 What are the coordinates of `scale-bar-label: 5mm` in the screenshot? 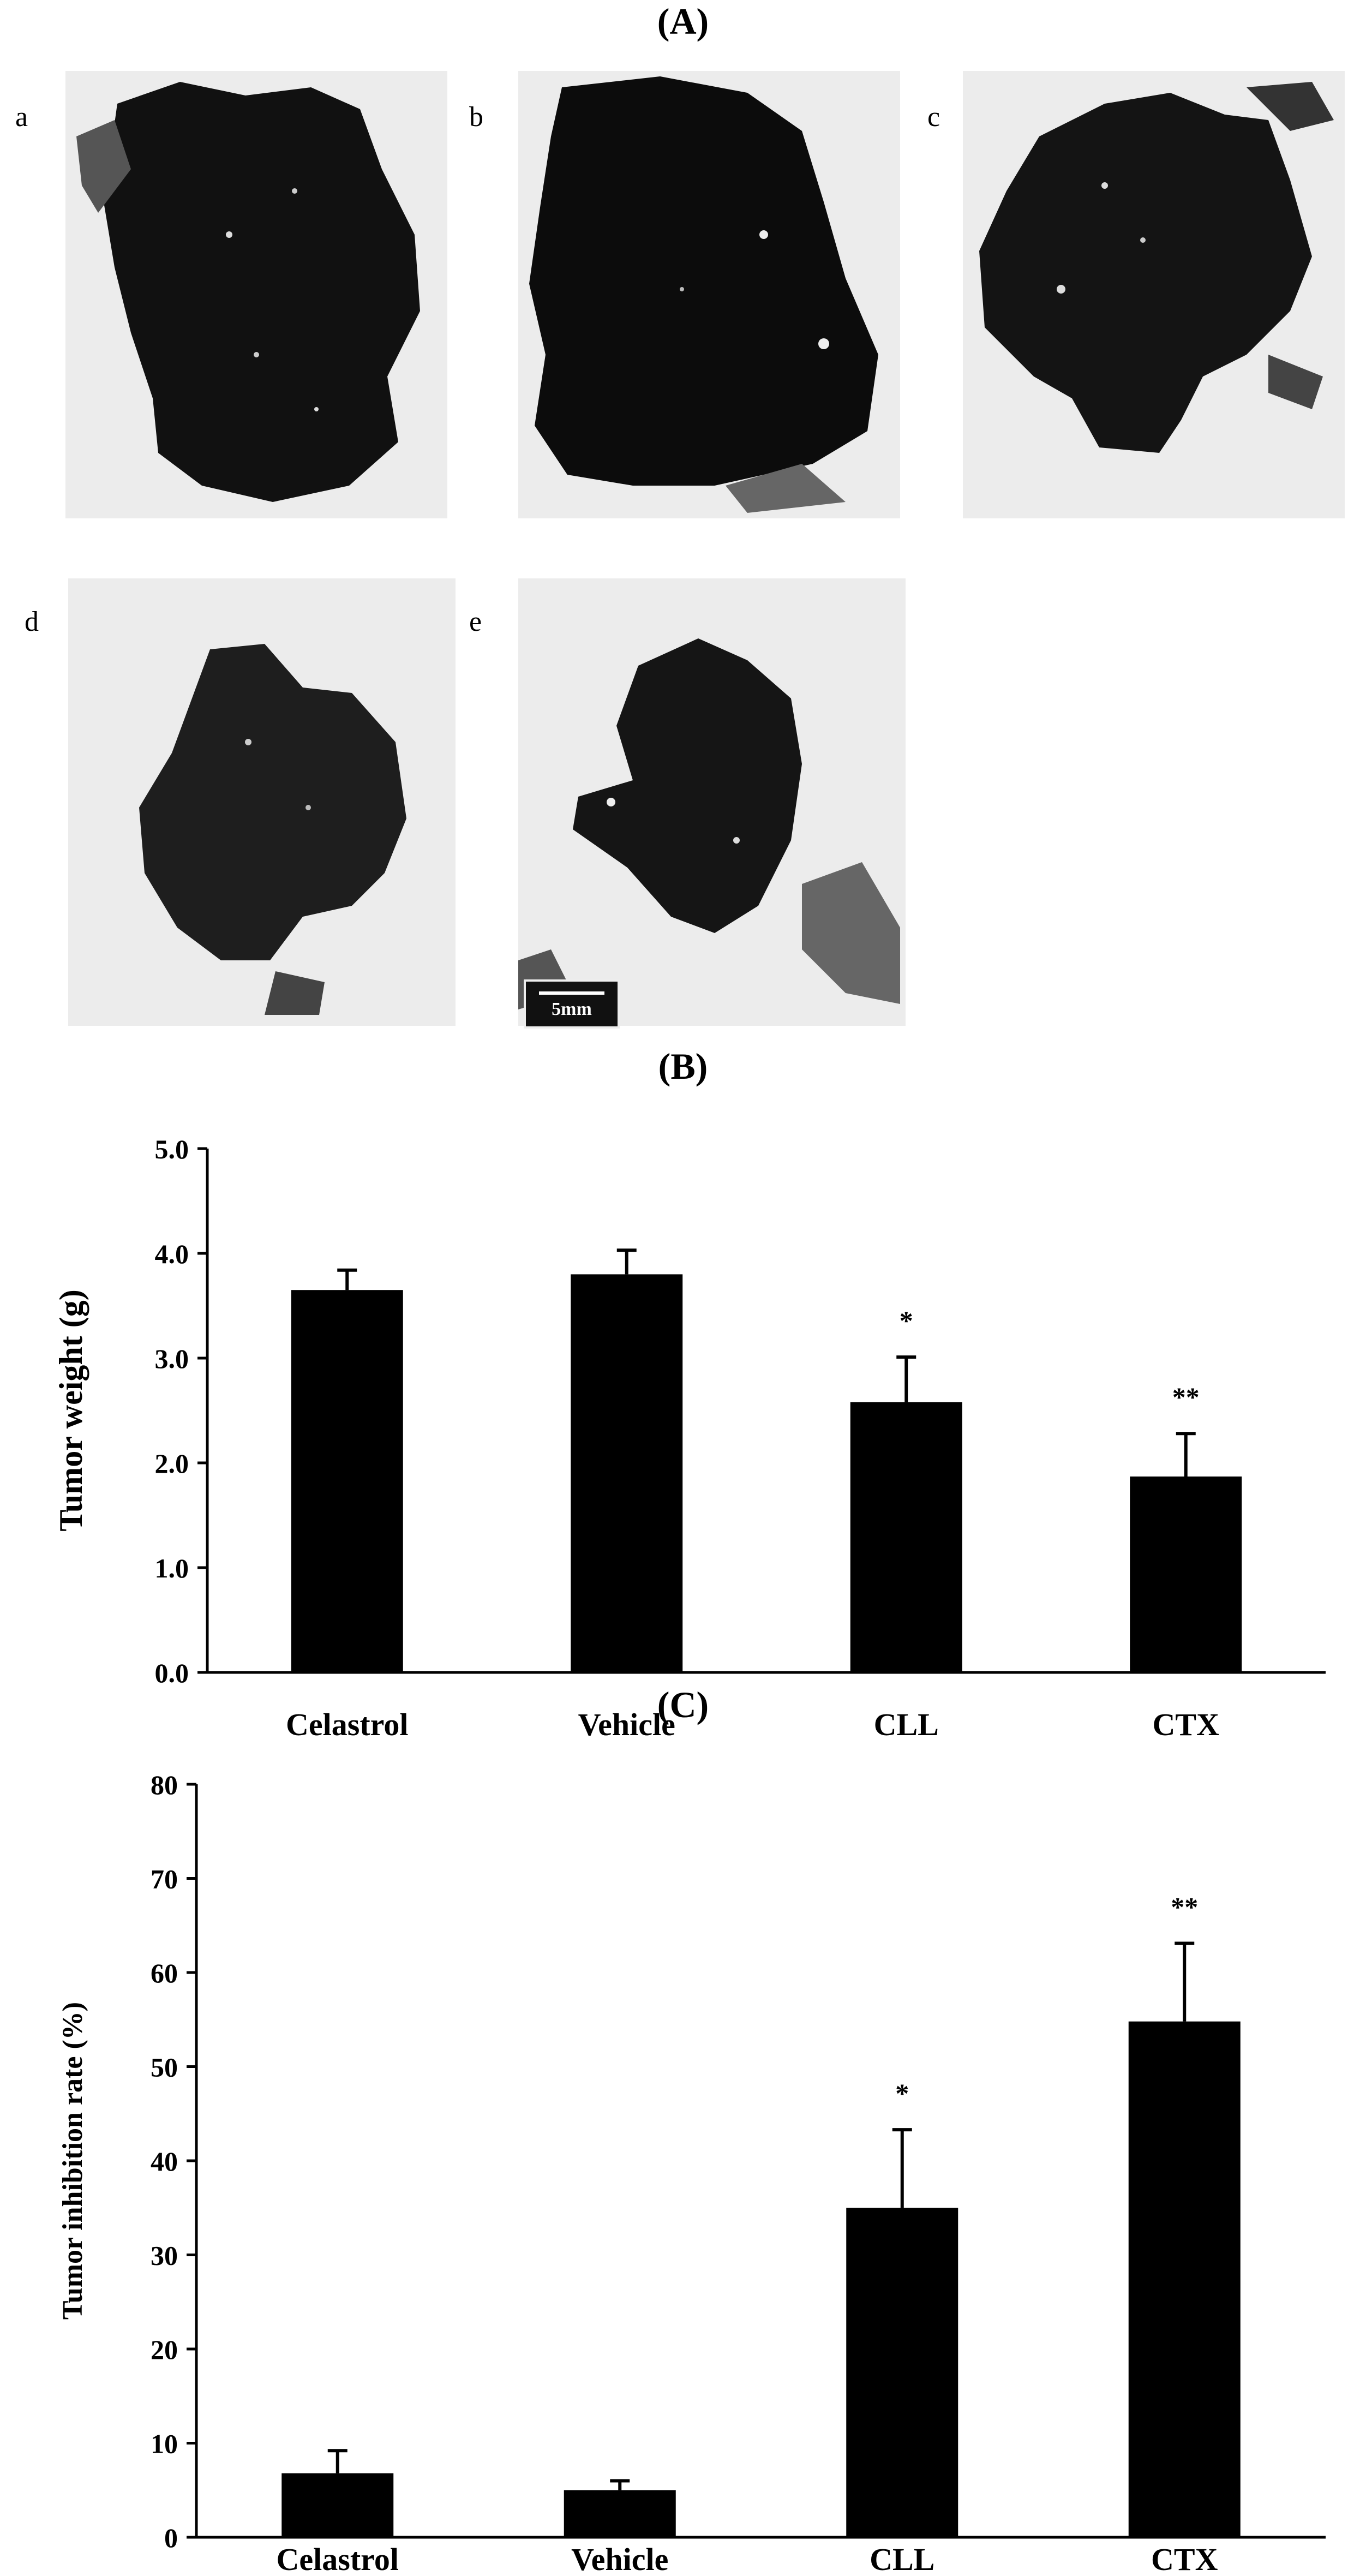 It's located at (572, 1009).